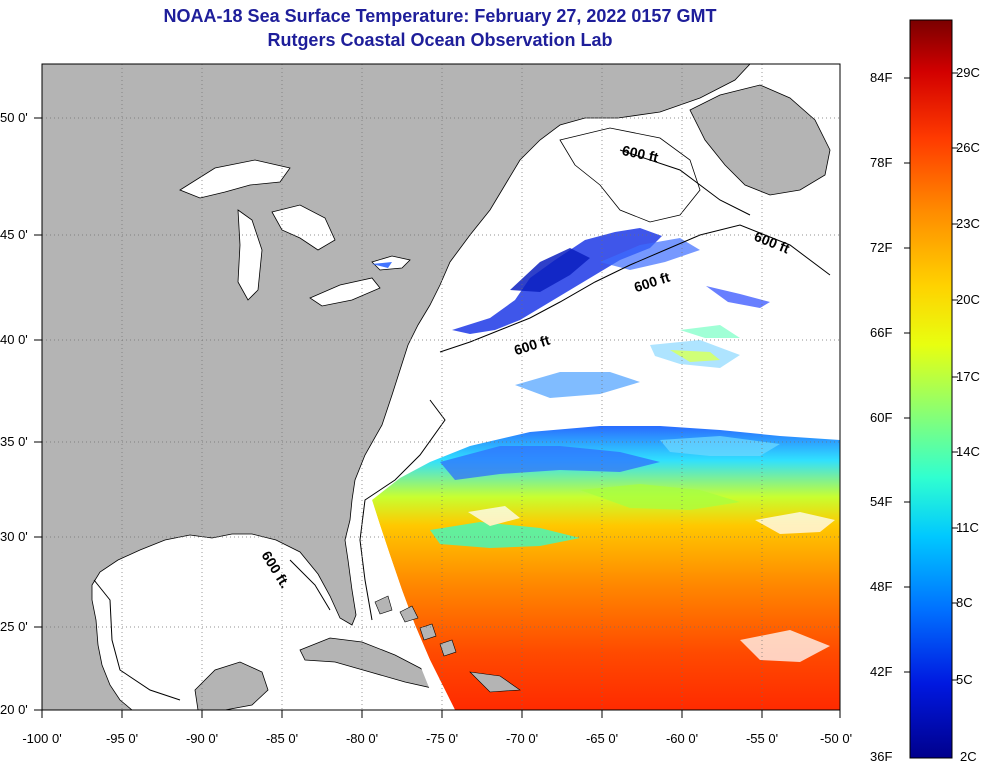  I want to click on bahamas-islands, so click(447, 644).